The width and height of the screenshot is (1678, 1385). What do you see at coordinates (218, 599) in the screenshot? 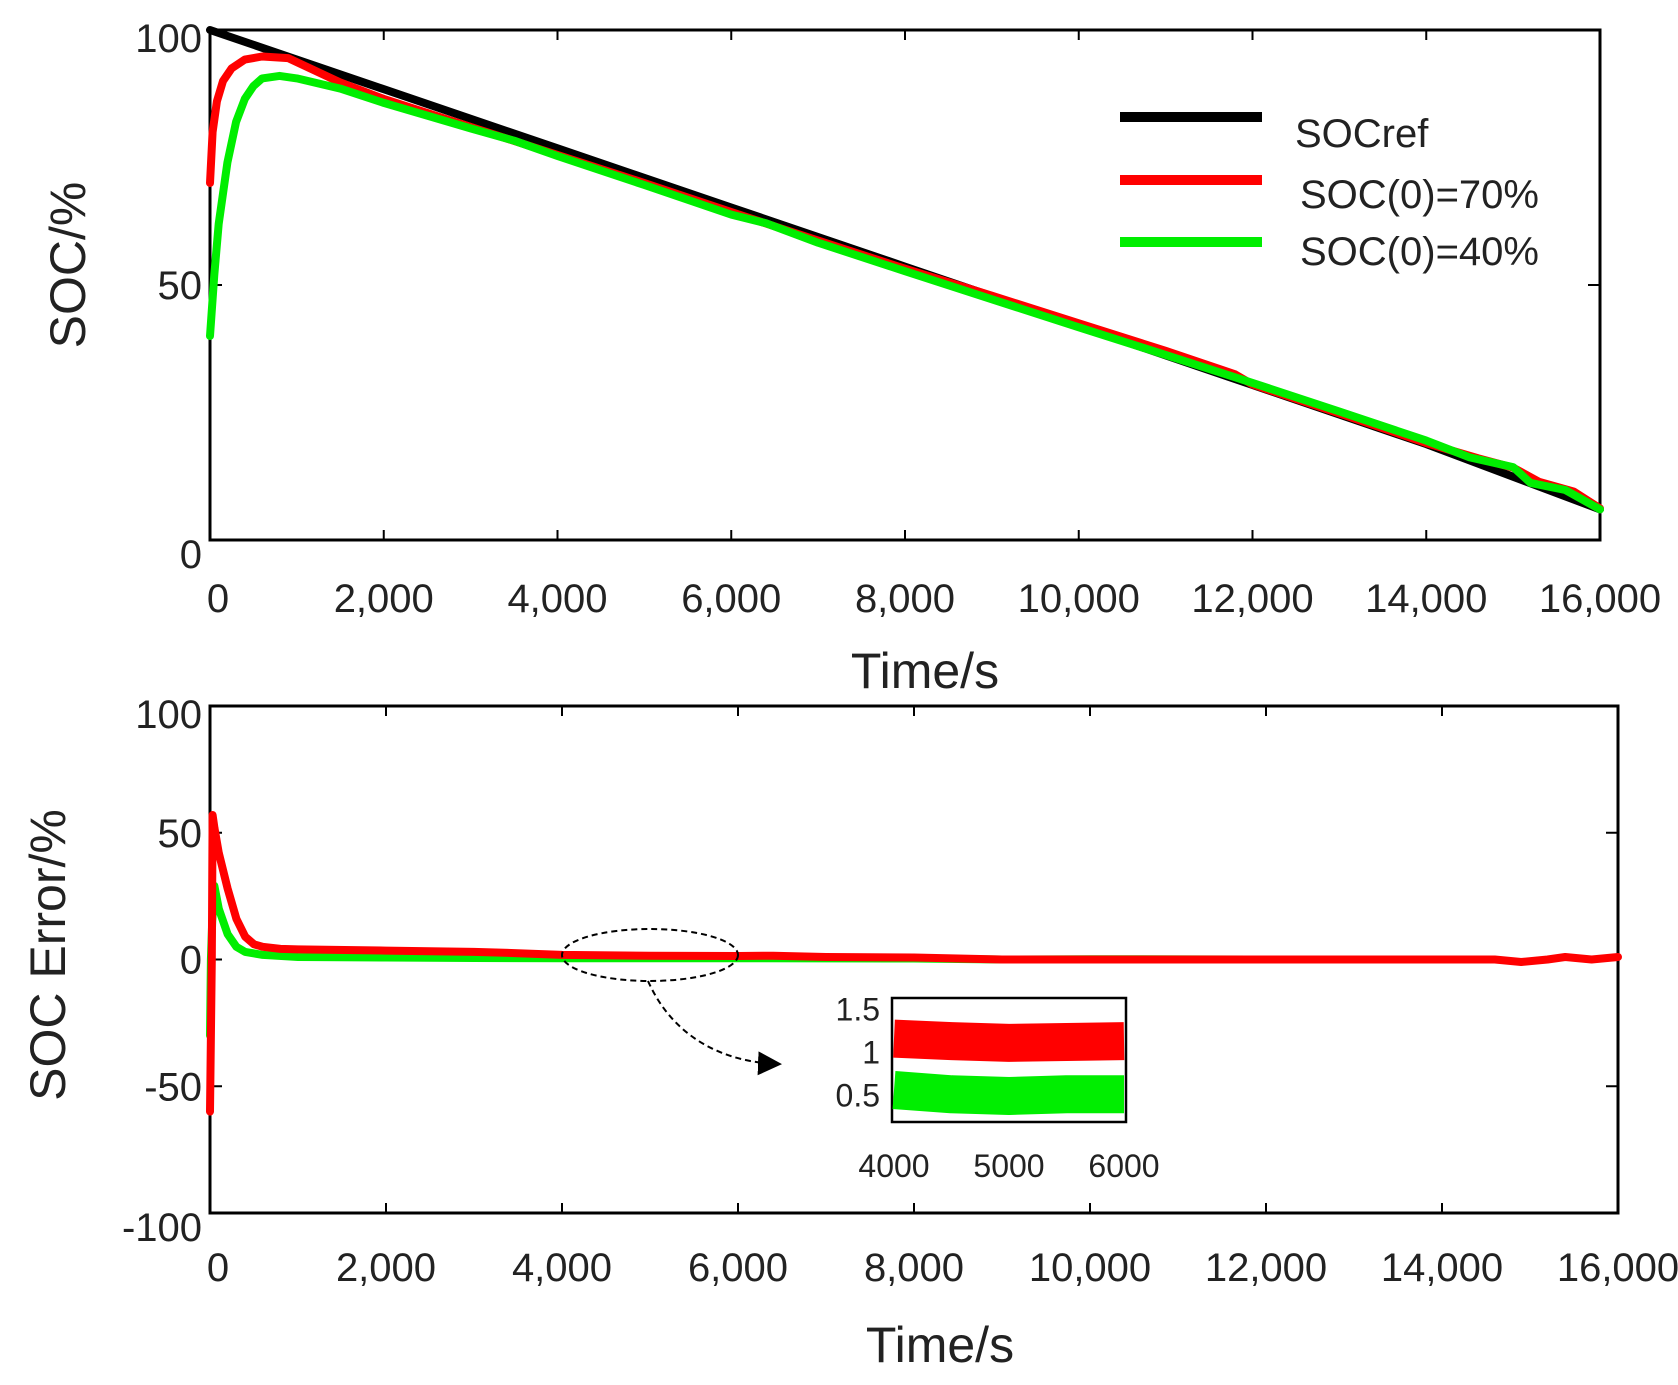
I see `soc-x-tick-label: 0` at bounding box center [218, 599].